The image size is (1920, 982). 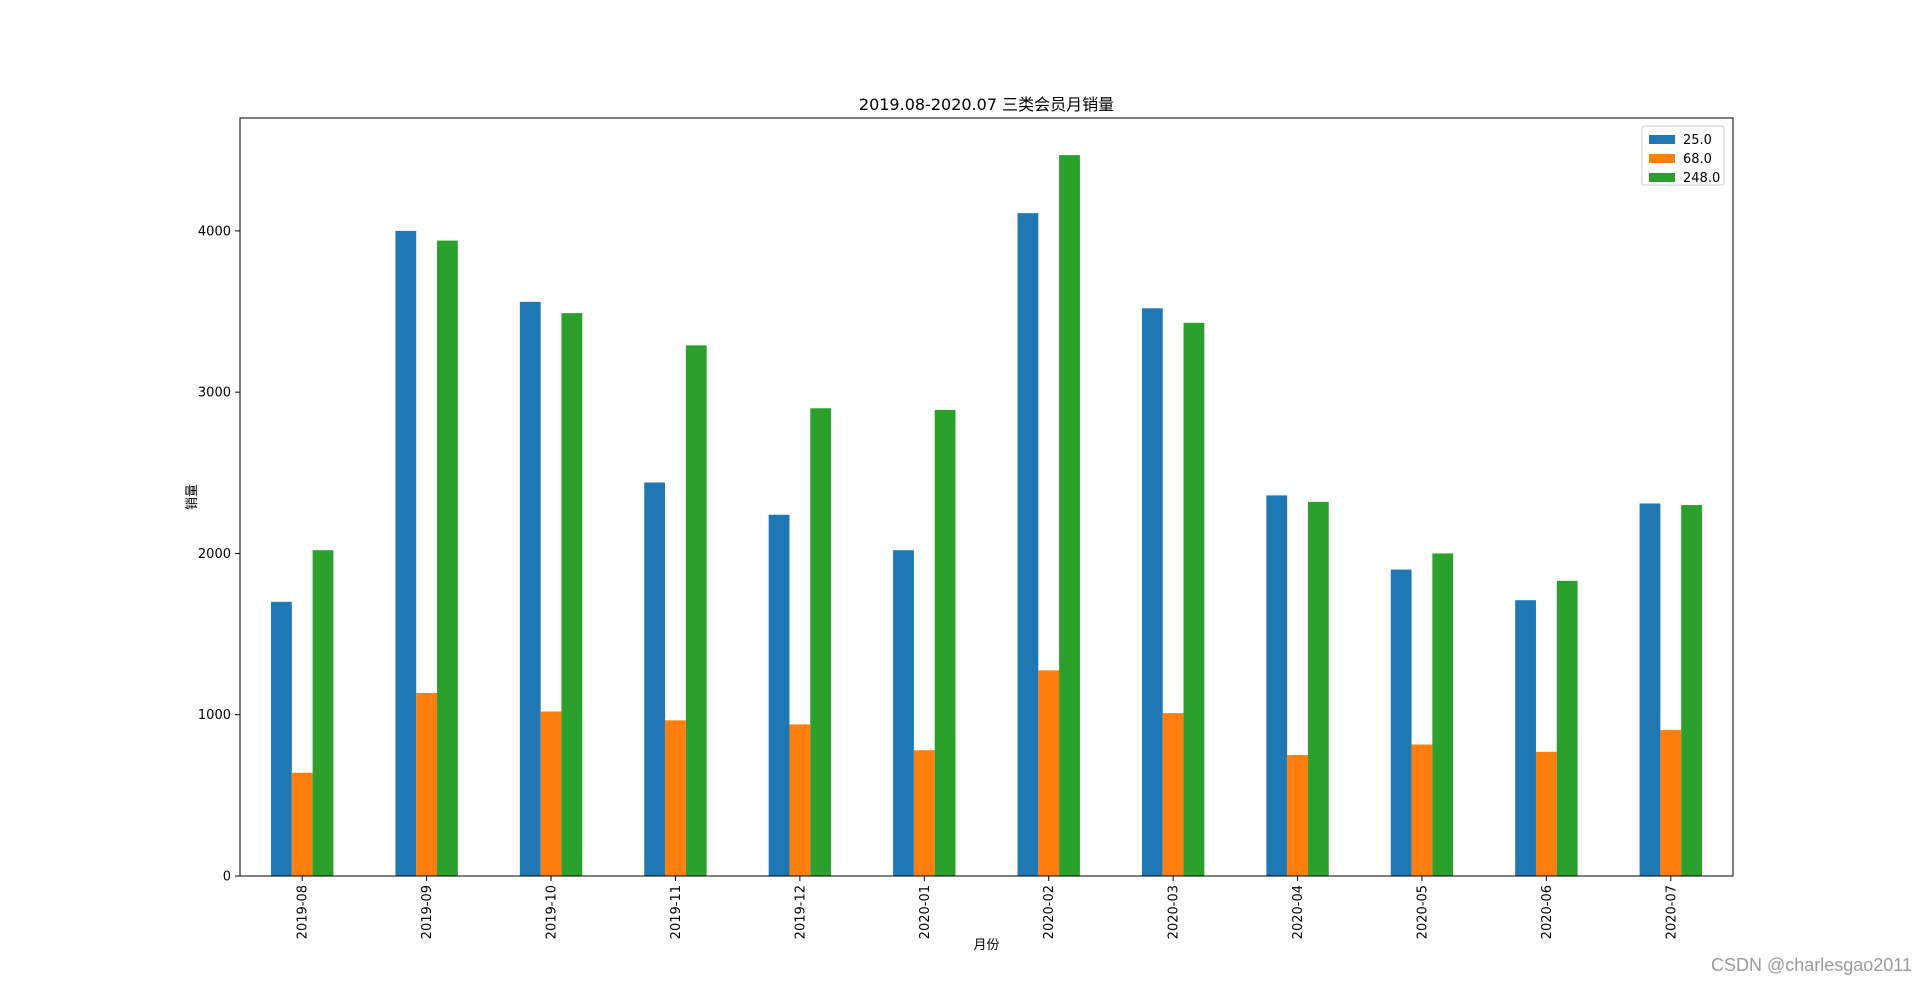 I want to click on x-tick-label: 2019-09, so click(x=427, y=912).